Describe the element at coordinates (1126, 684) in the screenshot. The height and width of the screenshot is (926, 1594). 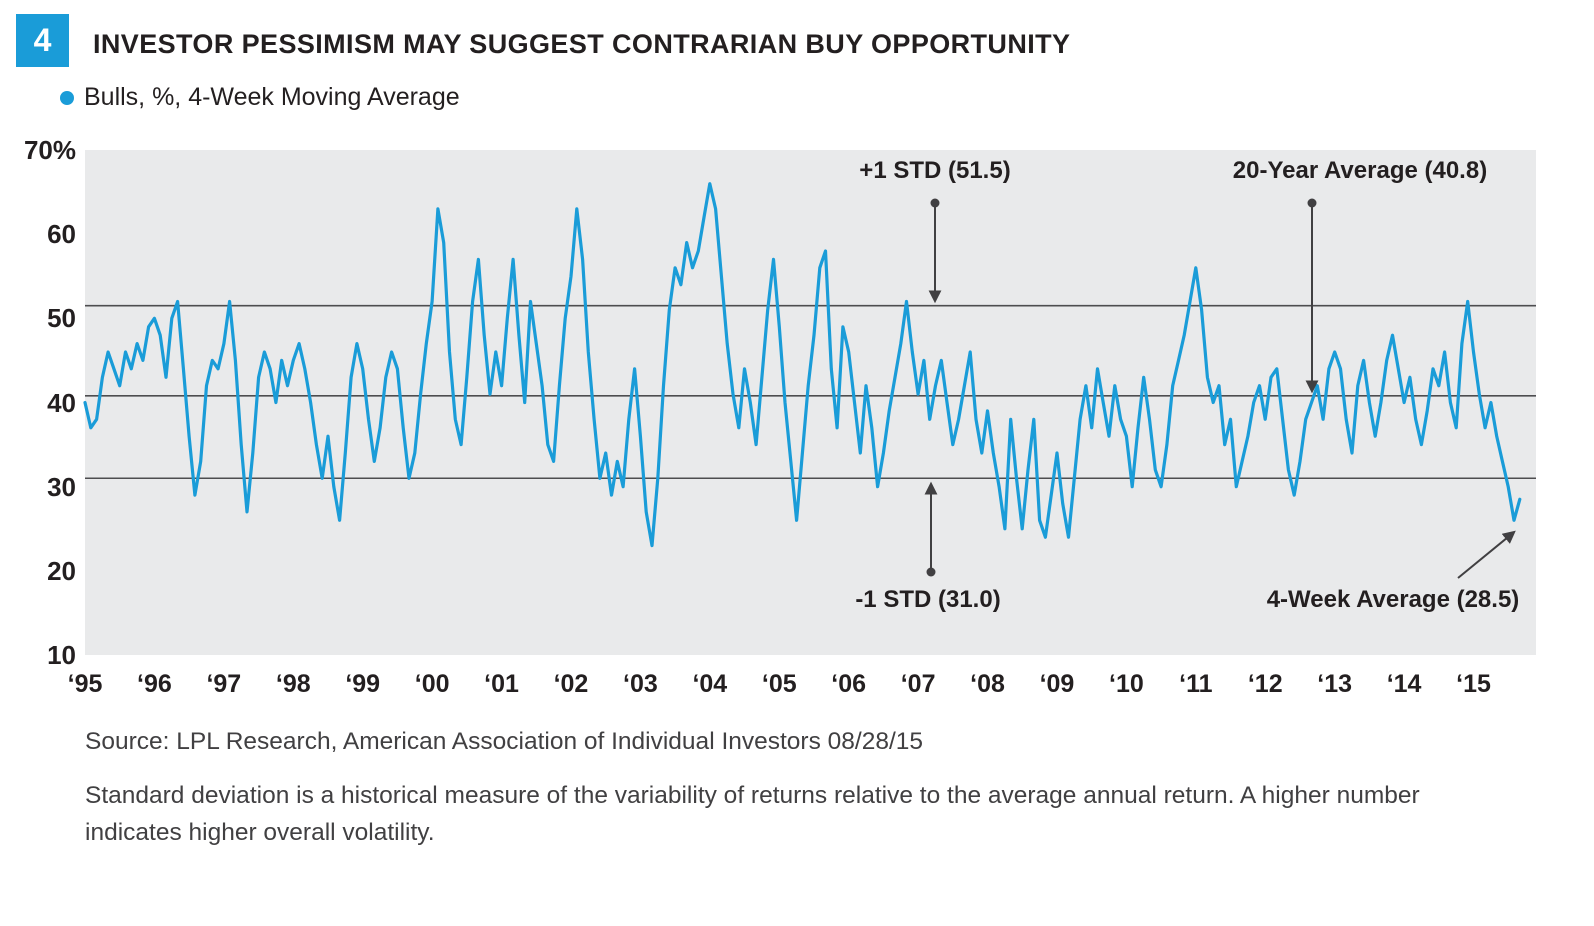
I see `x-tick-label: ‘10` at that location.